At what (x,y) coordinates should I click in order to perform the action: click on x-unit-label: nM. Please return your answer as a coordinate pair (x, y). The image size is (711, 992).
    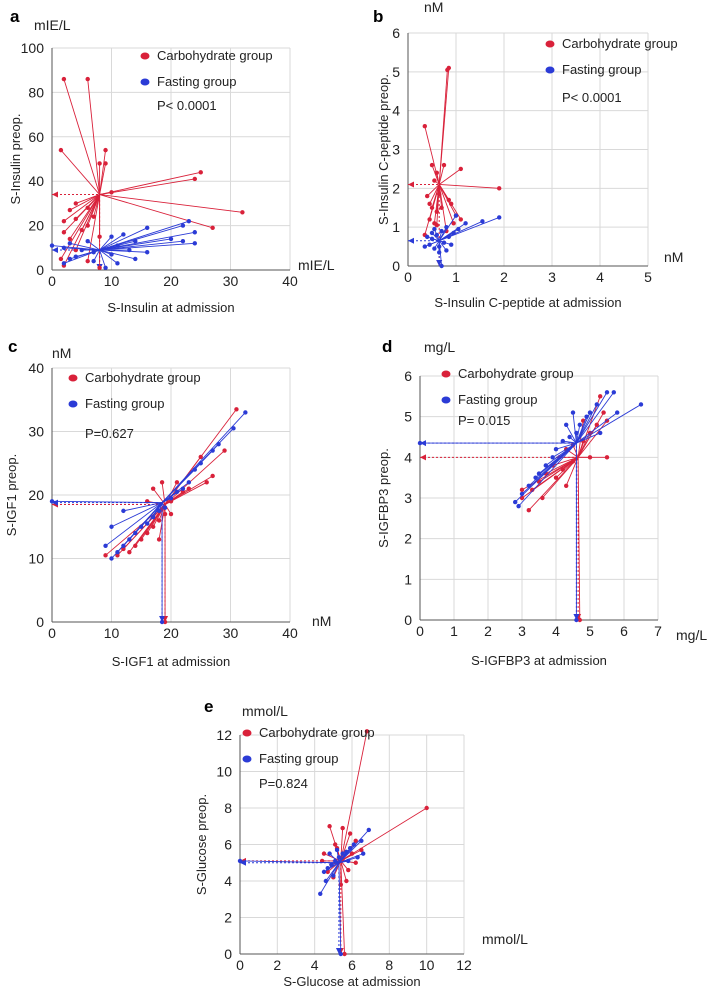
    Looking at the image, I should click on (673, 257).